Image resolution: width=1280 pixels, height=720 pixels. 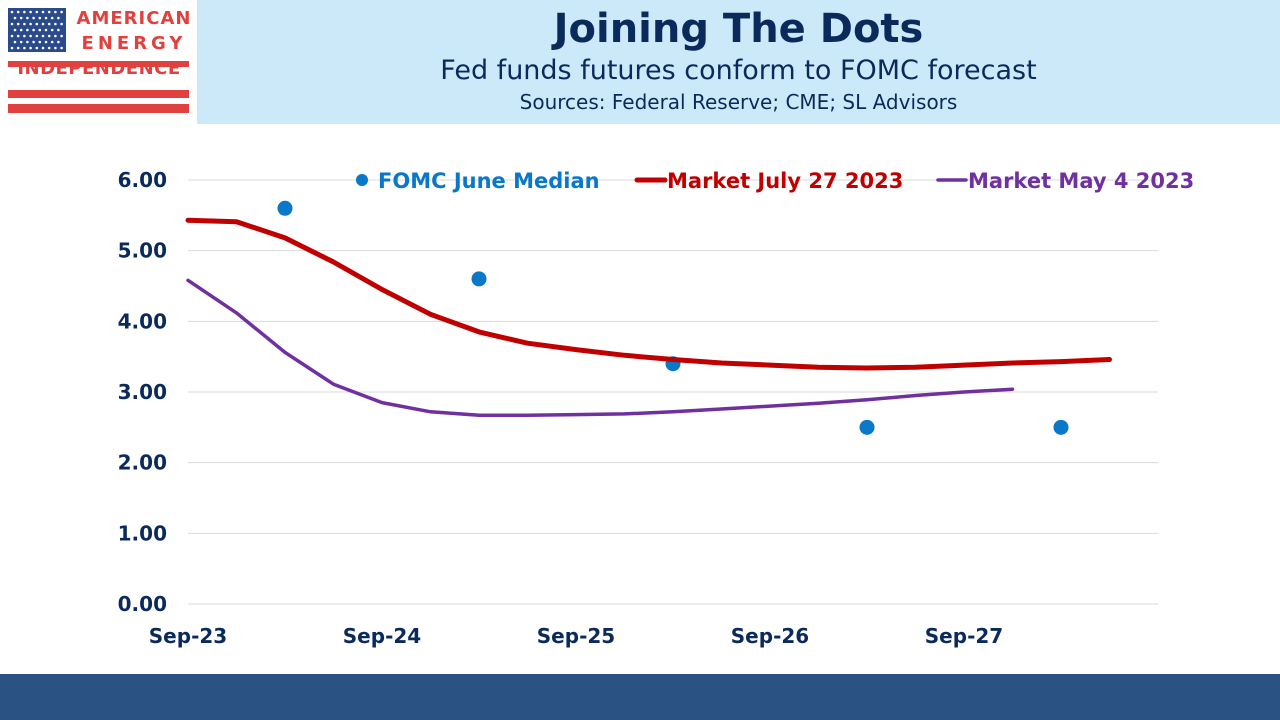 What do you see at coordinates (489, 181) in the screenshot?
I see `legend-label: FOMC June Median` at bounding box center [489, 181].